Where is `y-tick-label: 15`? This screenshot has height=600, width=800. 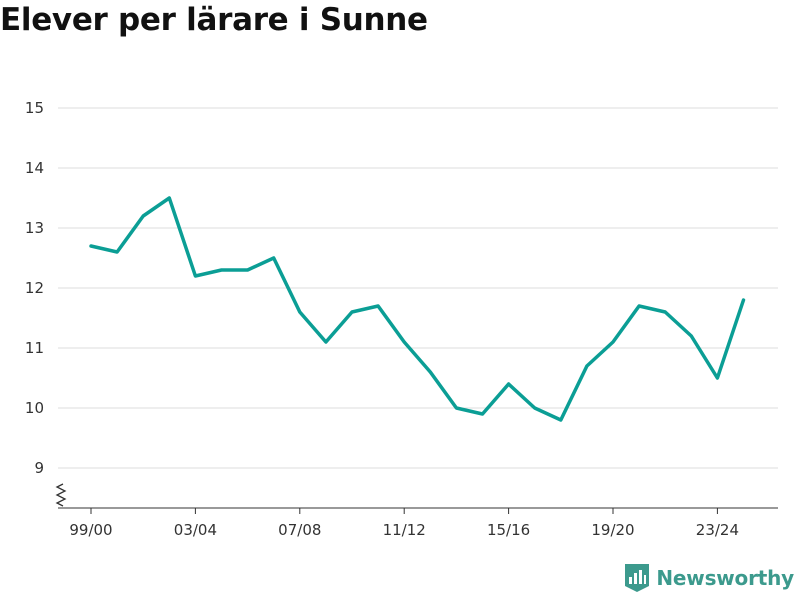 y-tick-label: 15 is located at coordinates (34, 108).